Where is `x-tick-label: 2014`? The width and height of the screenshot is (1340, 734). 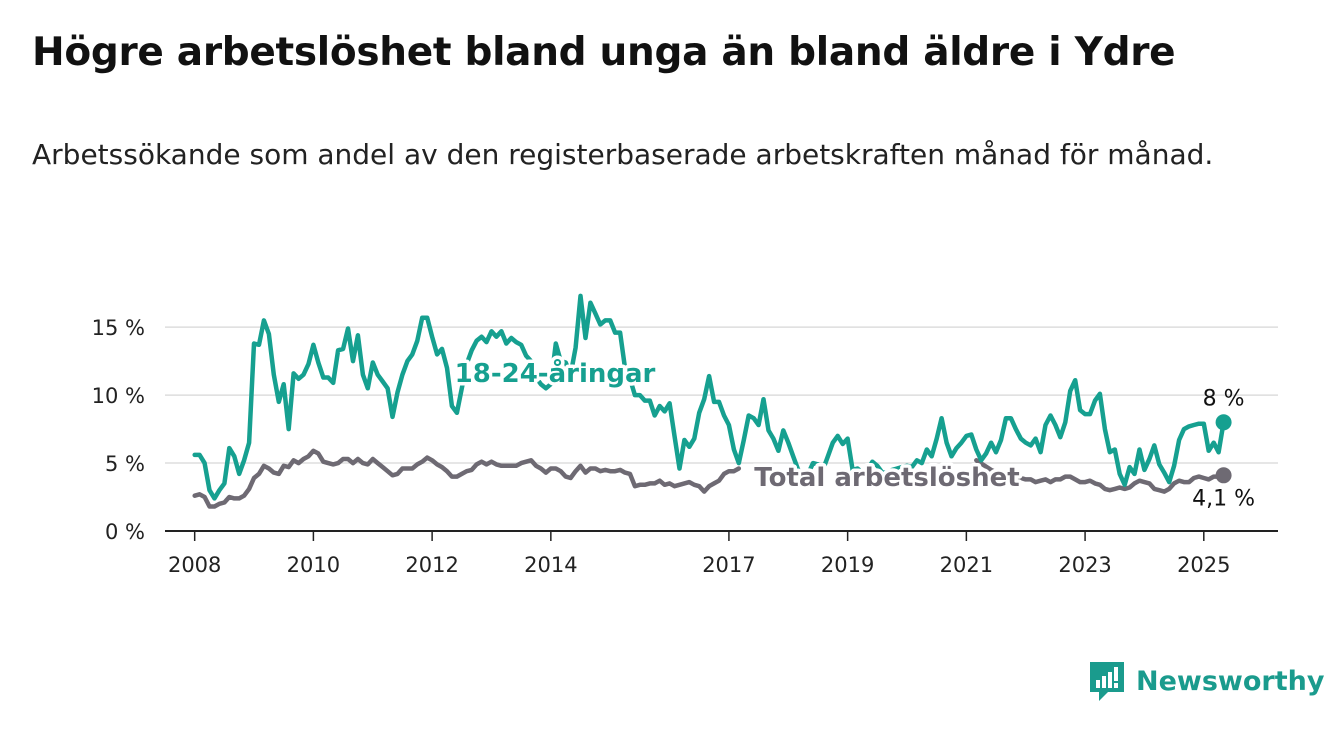
x-tick-label: 2014 is located at coordinates (550, 565).